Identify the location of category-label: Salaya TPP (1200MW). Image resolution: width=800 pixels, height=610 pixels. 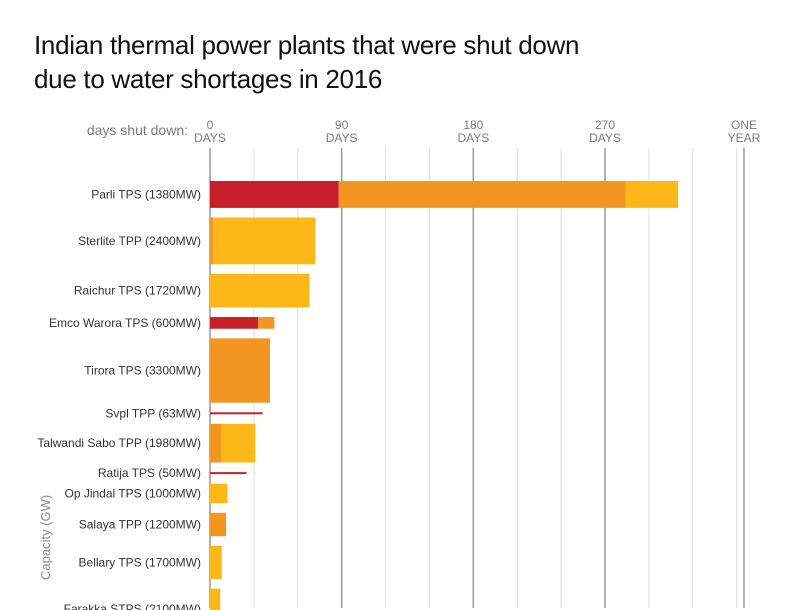
(140, 525).